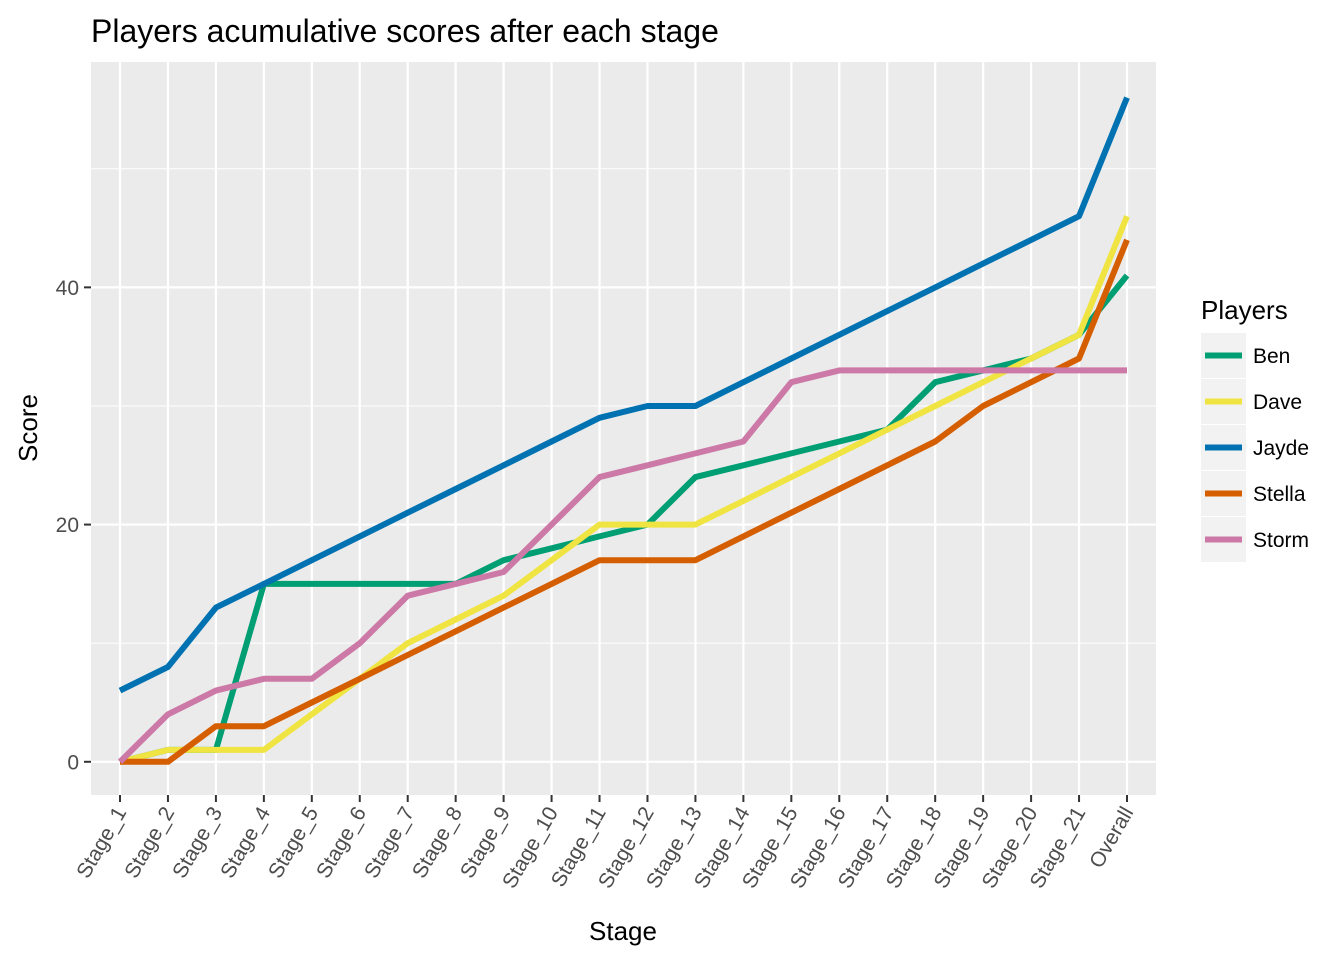 The height and width of the screenshot is (960, 1344). I want to click on y-axis-title: Score, so click(28, 428).